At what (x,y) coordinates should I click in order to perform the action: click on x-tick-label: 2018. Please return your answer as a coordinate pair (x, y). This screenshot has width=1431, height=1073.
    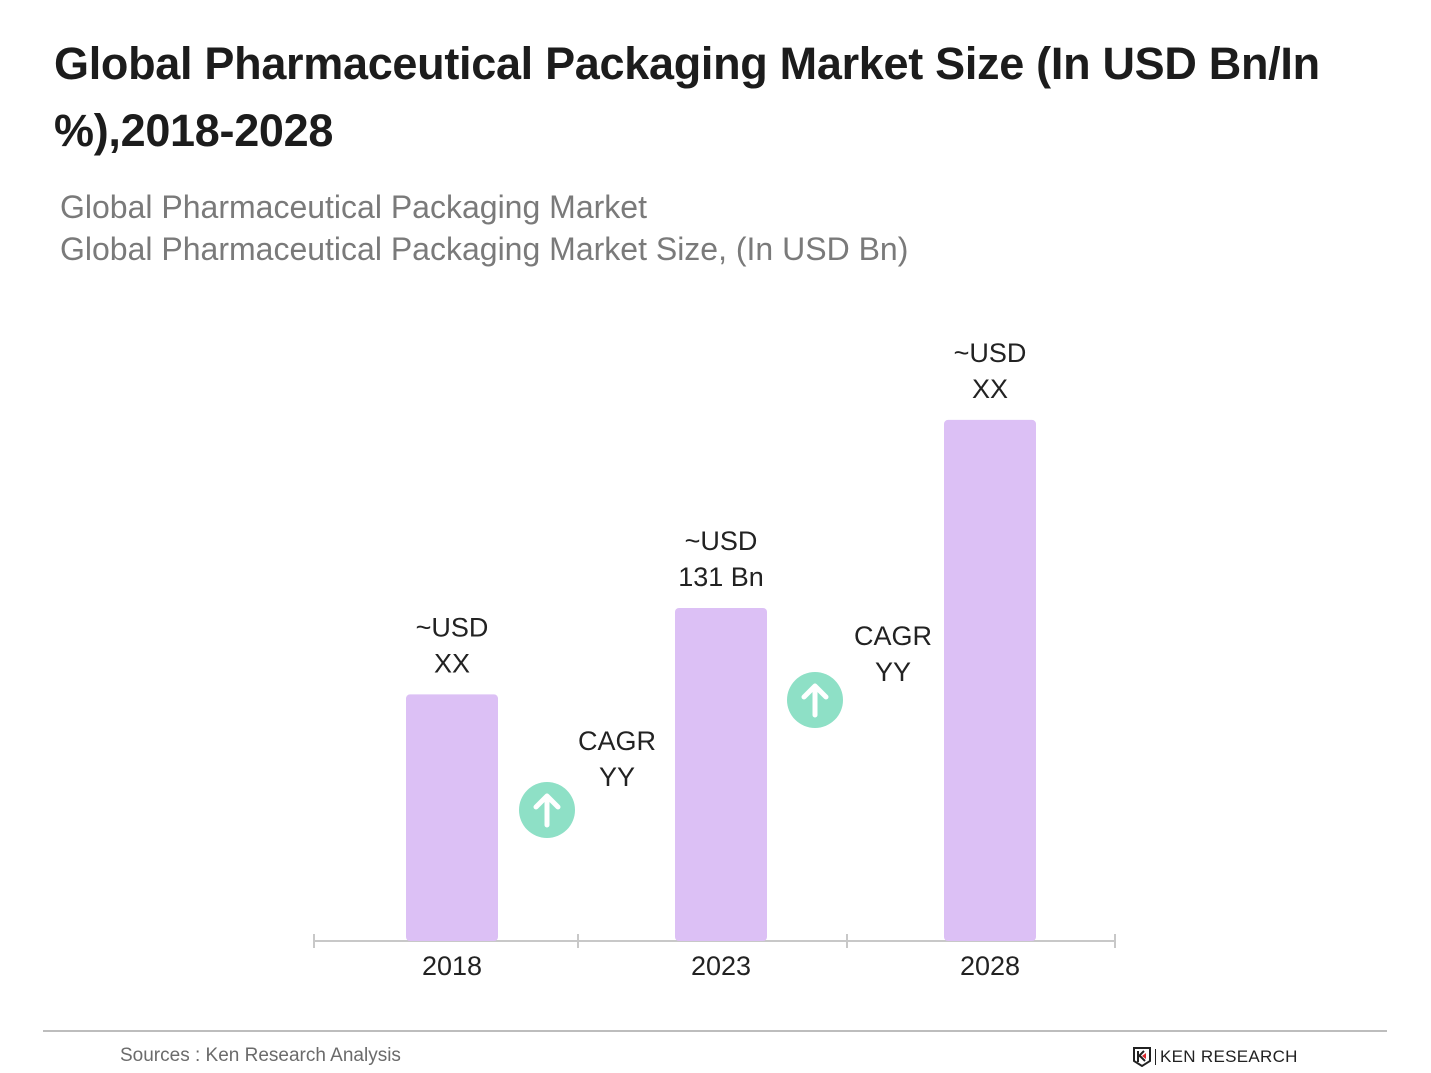
    Looking at the image, I should click on (452, 966).